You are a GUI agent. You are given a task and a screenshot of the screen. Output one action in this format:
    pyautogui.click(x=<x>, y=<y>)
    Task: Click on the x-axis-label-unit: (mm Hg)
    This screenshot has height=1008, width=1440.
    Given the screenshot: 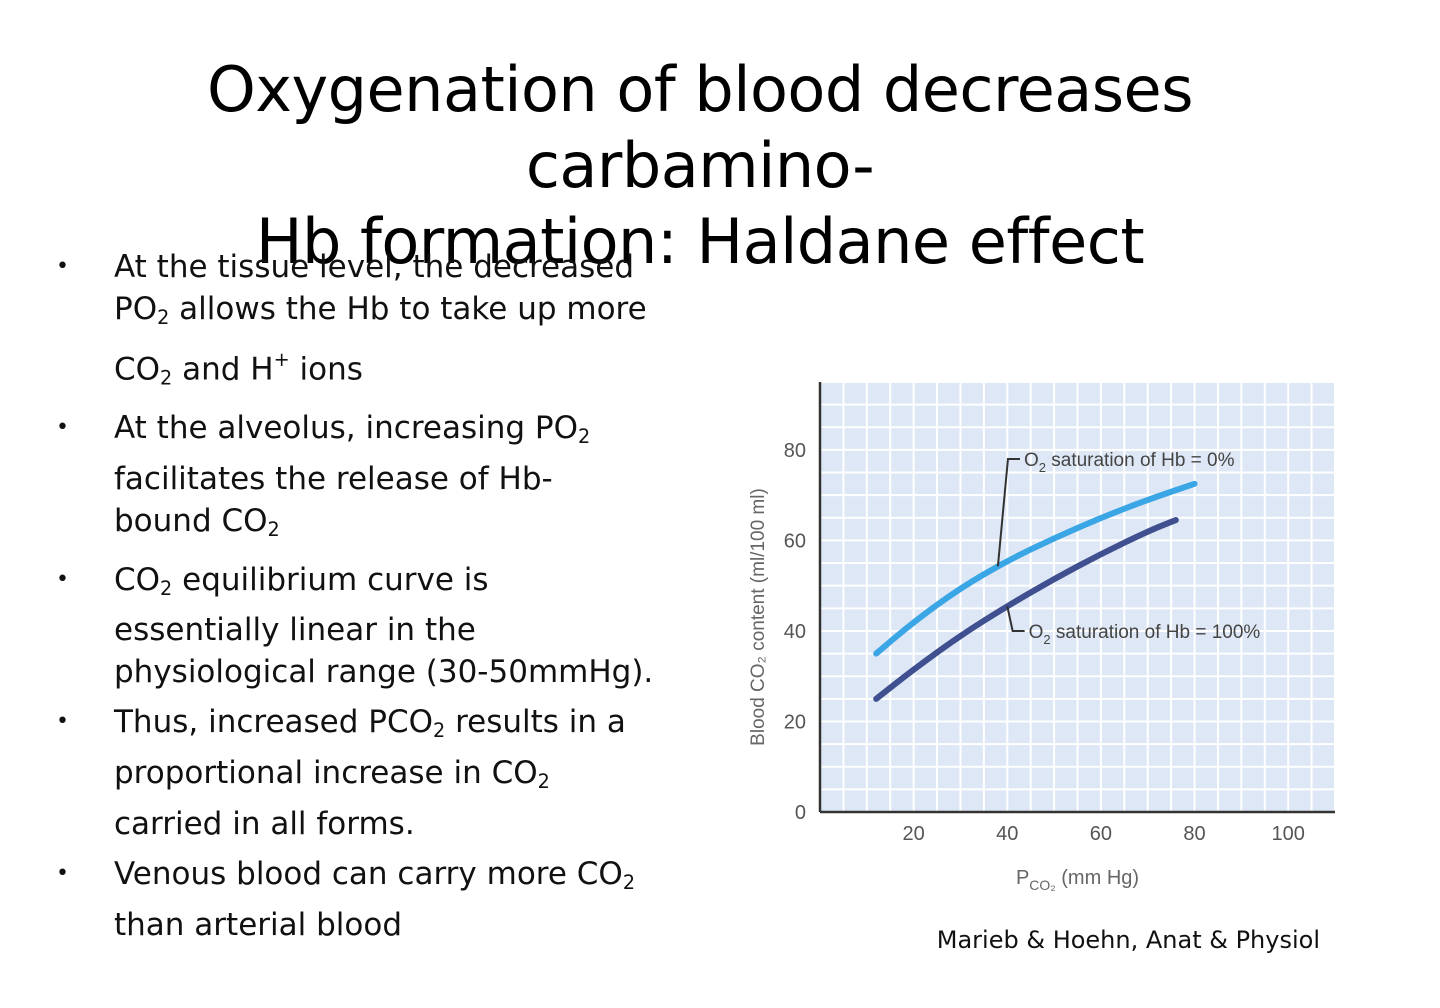 What is the action you would take?
    pyautogui.click(x=1097, y=878)
    